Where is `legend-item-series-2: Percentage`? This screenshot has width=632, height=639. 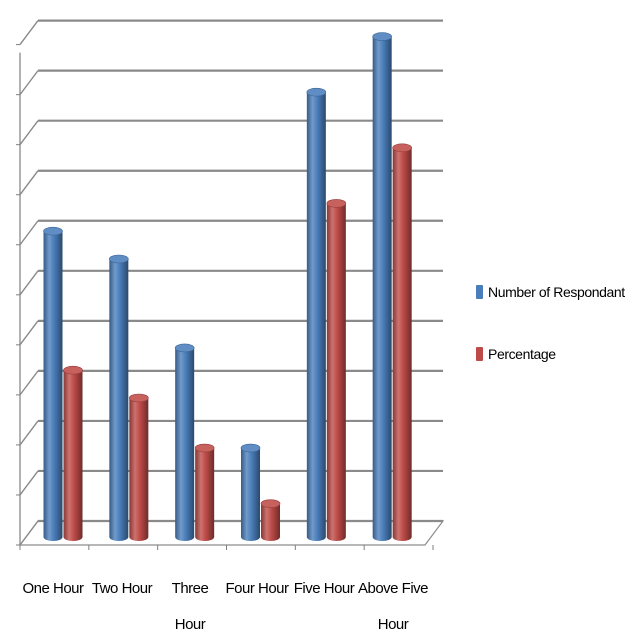
legend-item-series-2: Percentage is located at coordinates (554, 354).